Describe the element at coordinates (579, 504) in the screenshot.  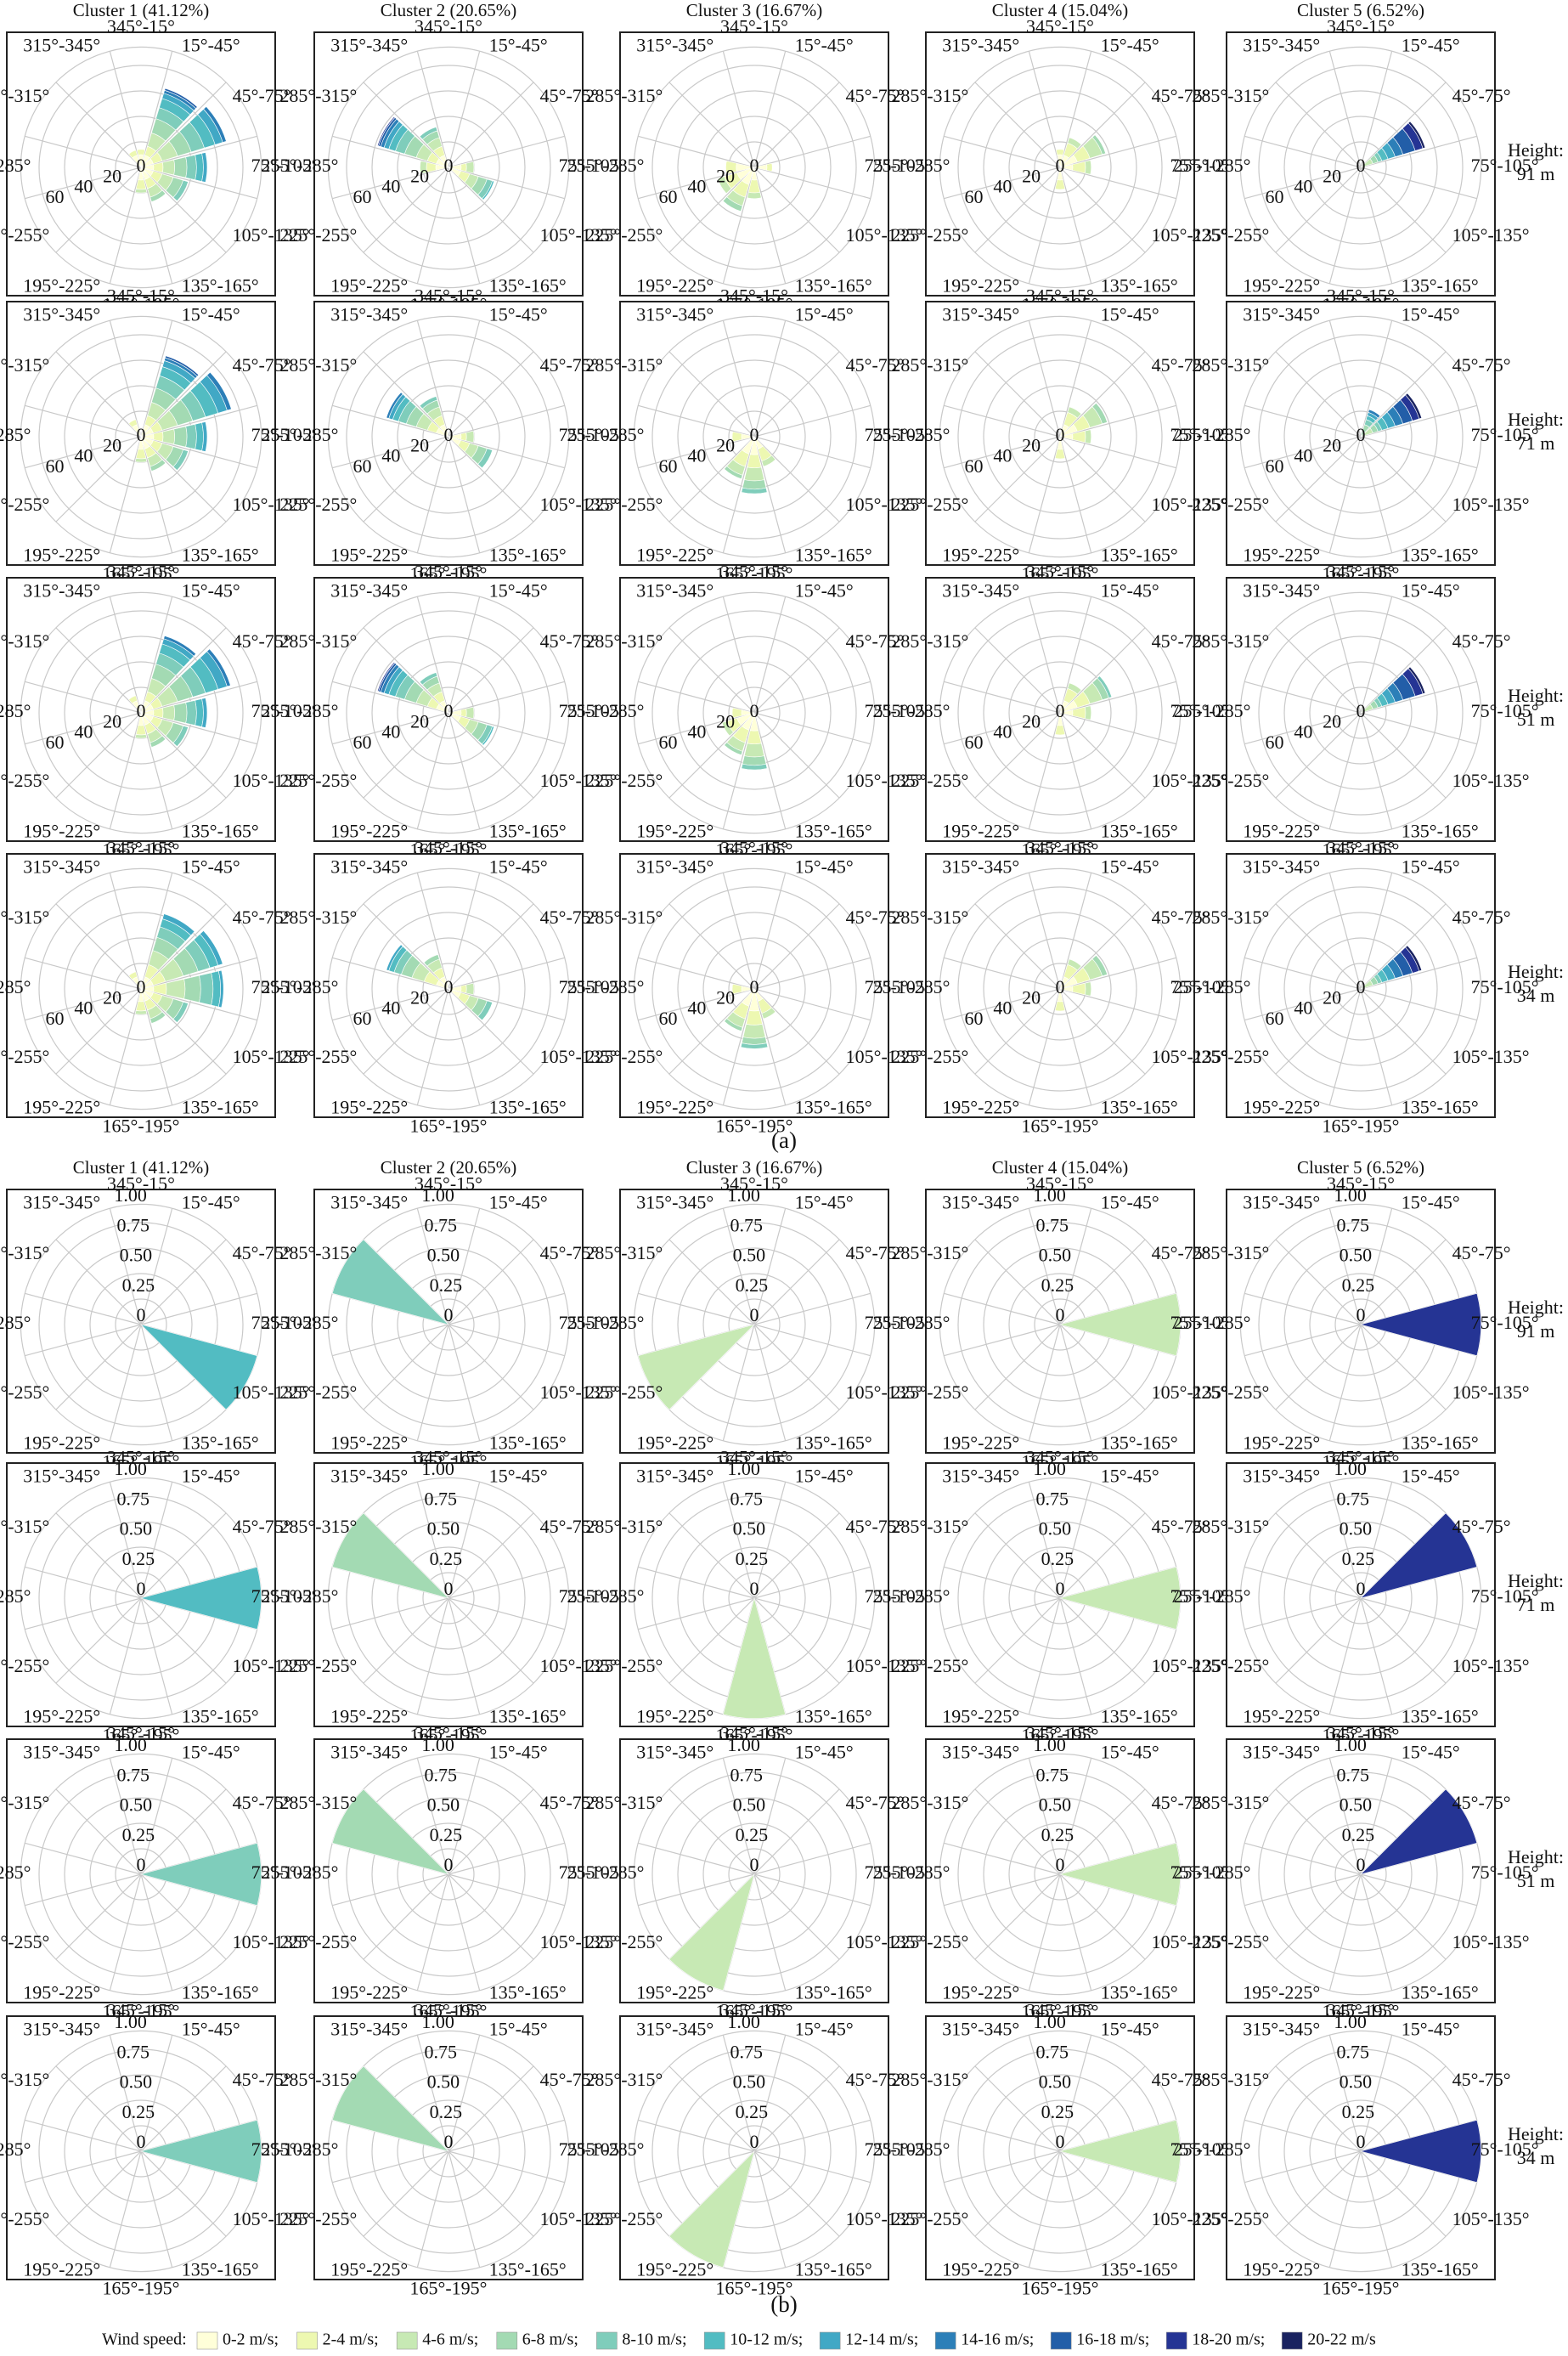
I see `direction-label: 105°-135°` at that location.